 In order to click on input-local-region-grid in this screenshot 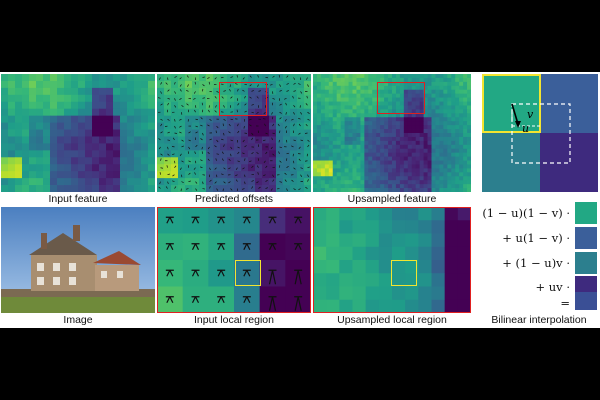, I will do `click(234, 260)`.